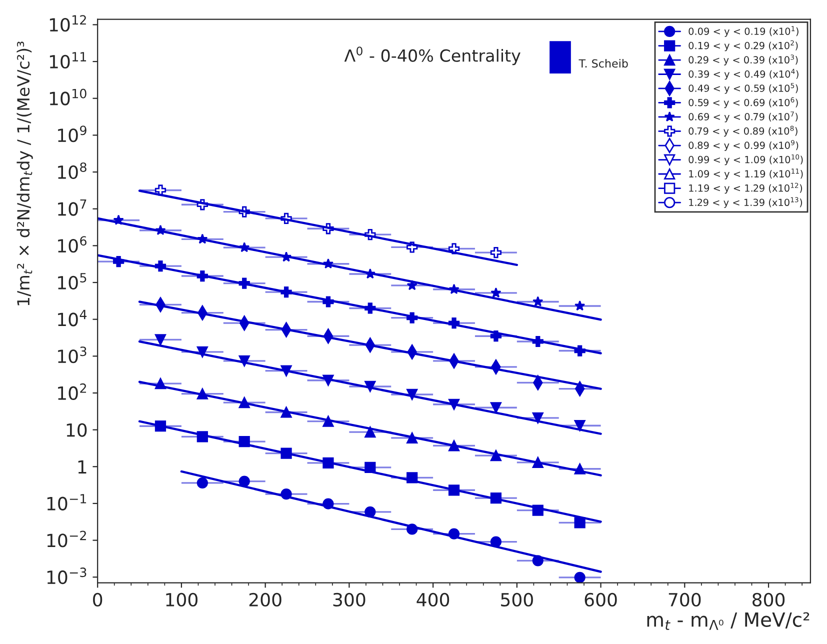 This screenshot has width=827, height=644. Describe the element at coordinates (68, 97) in the screenshot. I see `y-tick-label: 10$^{10}$` at that location.